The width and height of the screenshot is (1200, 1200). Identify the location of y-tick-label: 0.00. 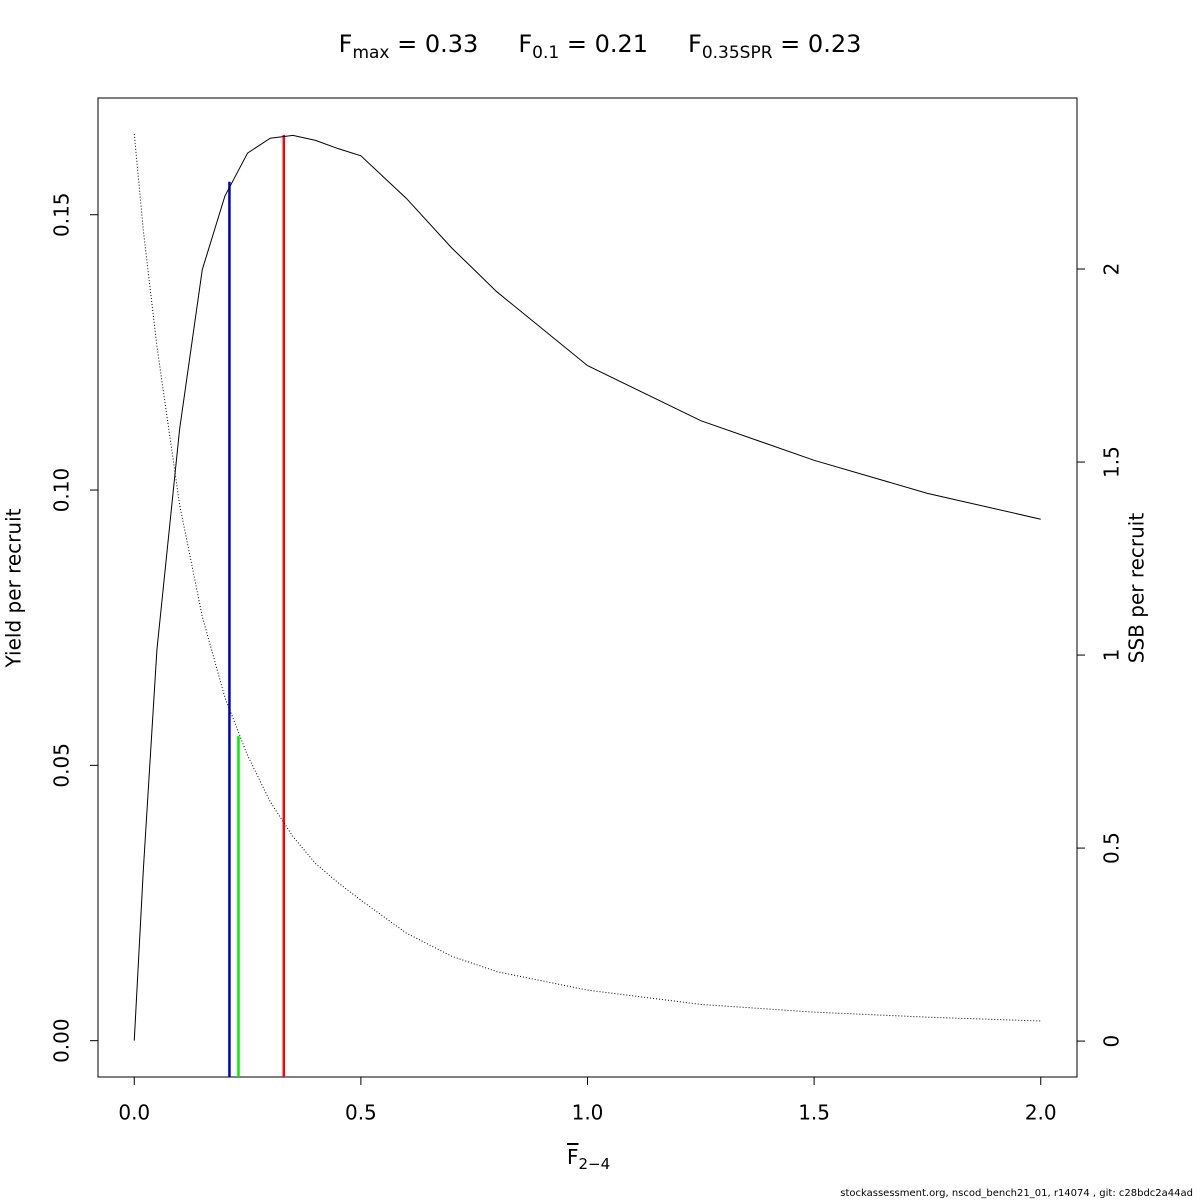
(62, 1040).